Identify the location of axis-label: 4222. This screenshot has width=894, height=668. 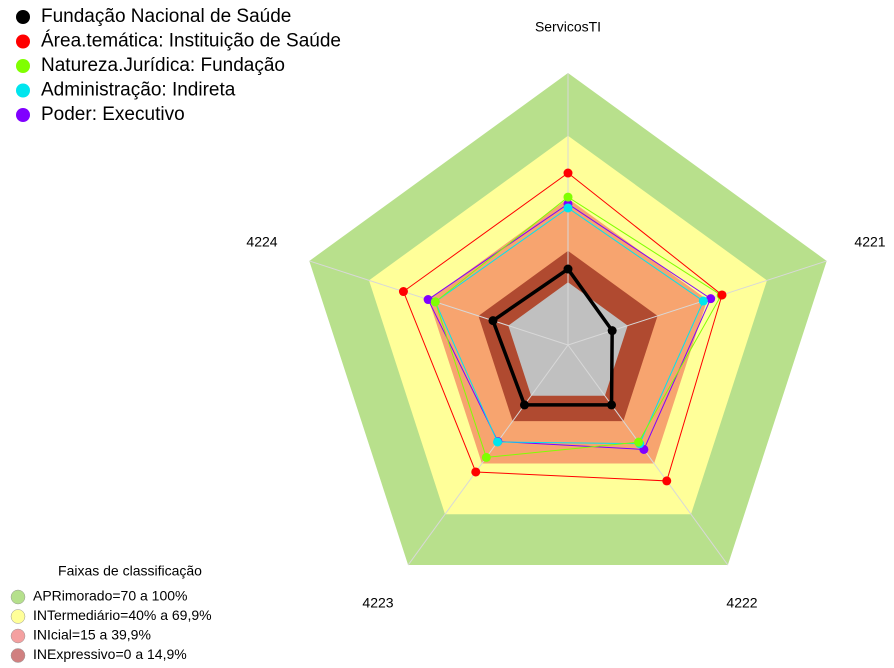
(741, 603).